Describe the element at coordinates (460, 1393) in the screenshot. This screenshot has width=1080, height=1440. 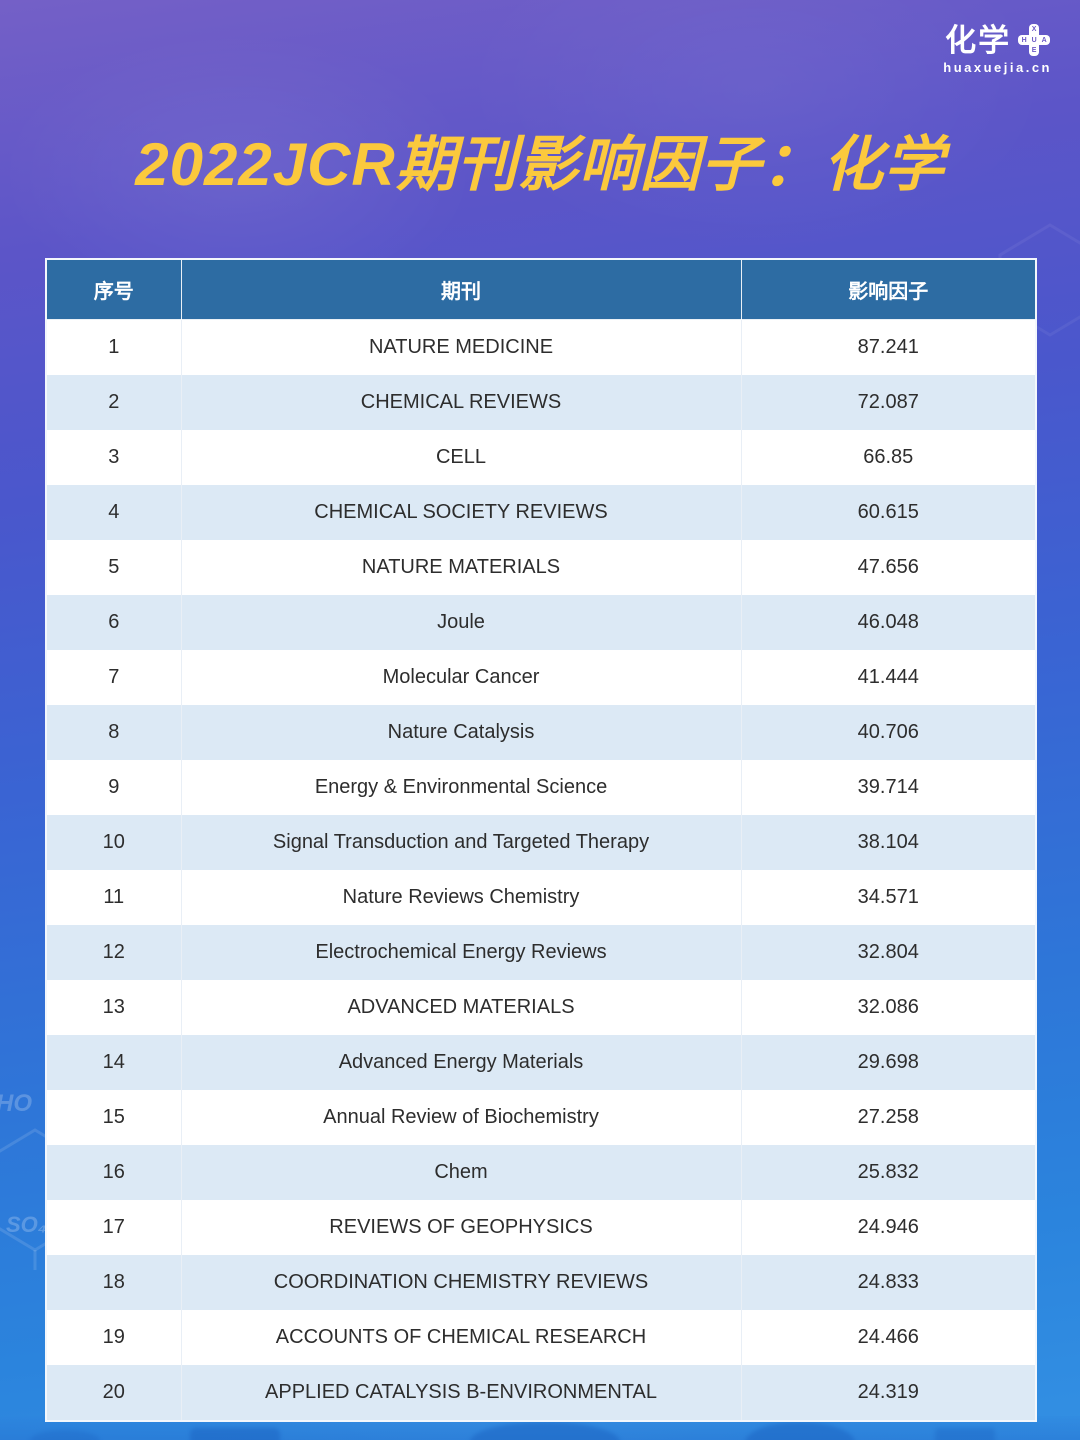
I see `journal-cell: APPLIED CATALYSIS B-ENVIRONMENTAL` at that location.